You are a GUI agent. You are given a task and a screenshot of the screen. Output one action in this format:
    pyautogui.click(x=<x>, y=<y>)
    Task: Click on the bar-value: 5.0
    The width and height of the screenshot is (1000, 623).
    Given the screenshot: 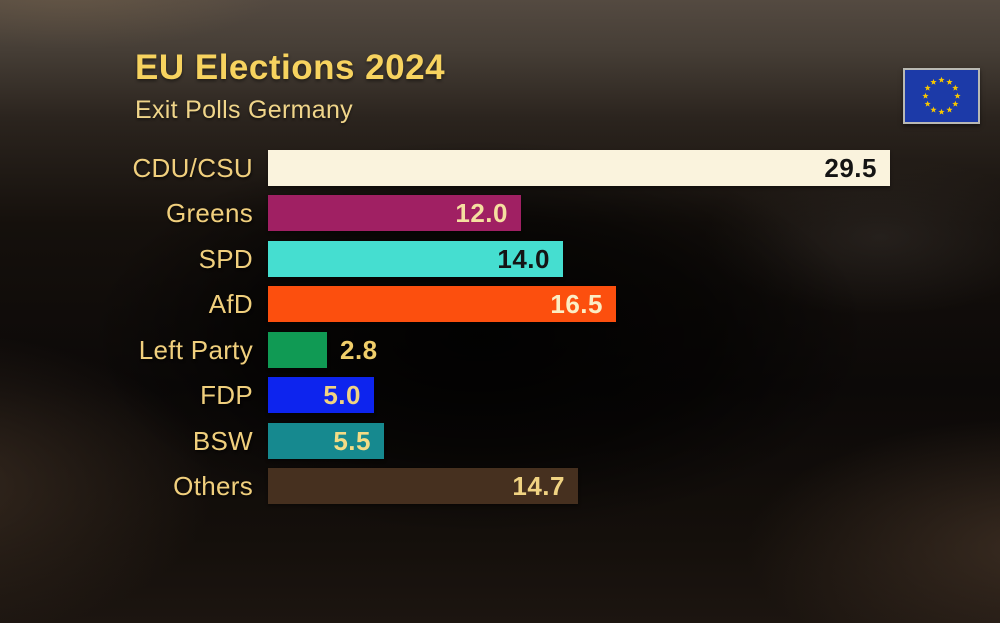 What is the action you would take?
    pyautogui.click(x=342, y=395)
    